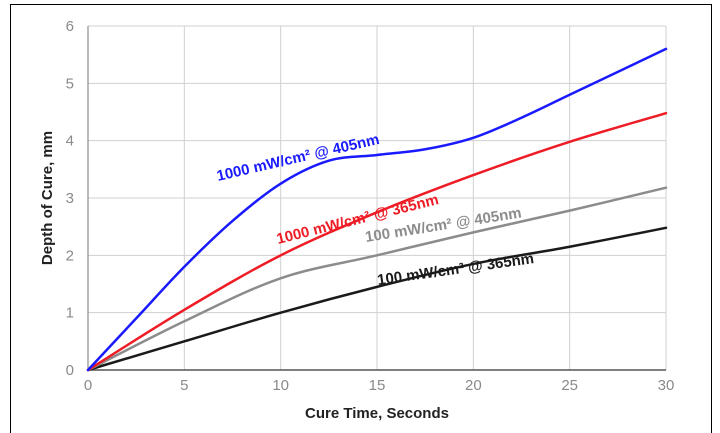 This screenshot has width=720, height=433. Describe the element at coordinates (280, 385) in the screenshot. I see `x-tick-label: 10` at that location.